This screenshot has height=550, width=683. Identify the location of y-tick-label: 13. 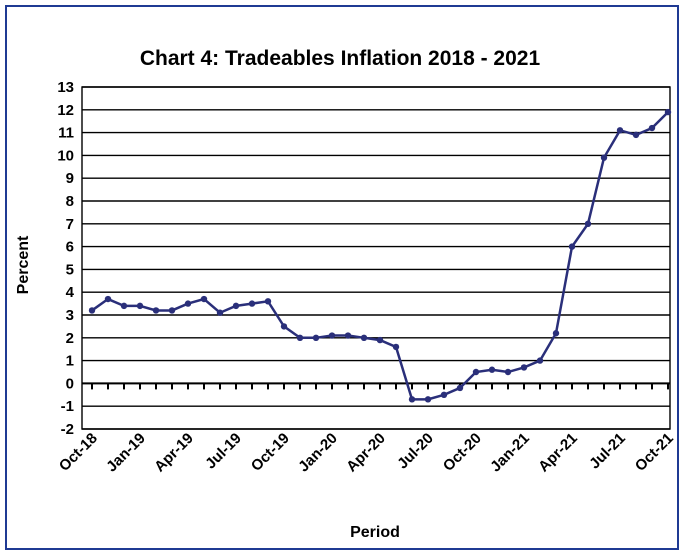
(65, 87).